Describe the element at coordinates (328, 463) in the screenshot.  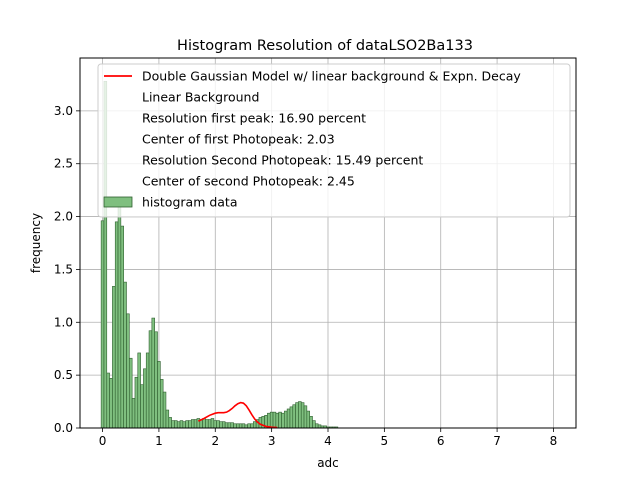
I see `x-axis-label: adc` at that location.